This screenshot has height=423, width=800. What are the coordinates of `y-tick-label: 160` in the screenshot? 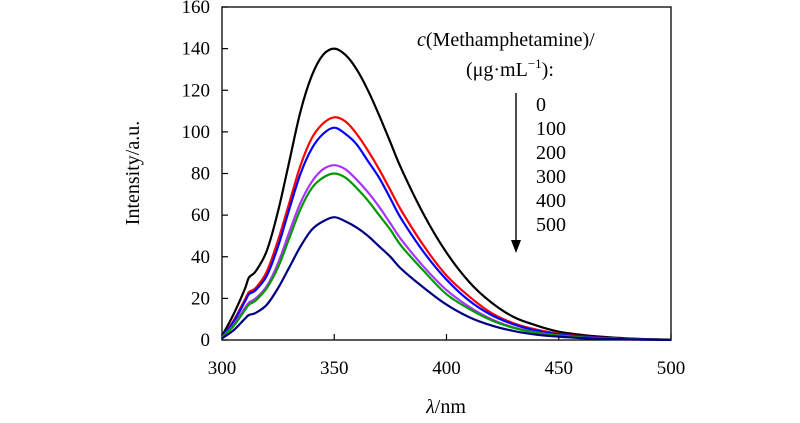 It's located at (196, 9).